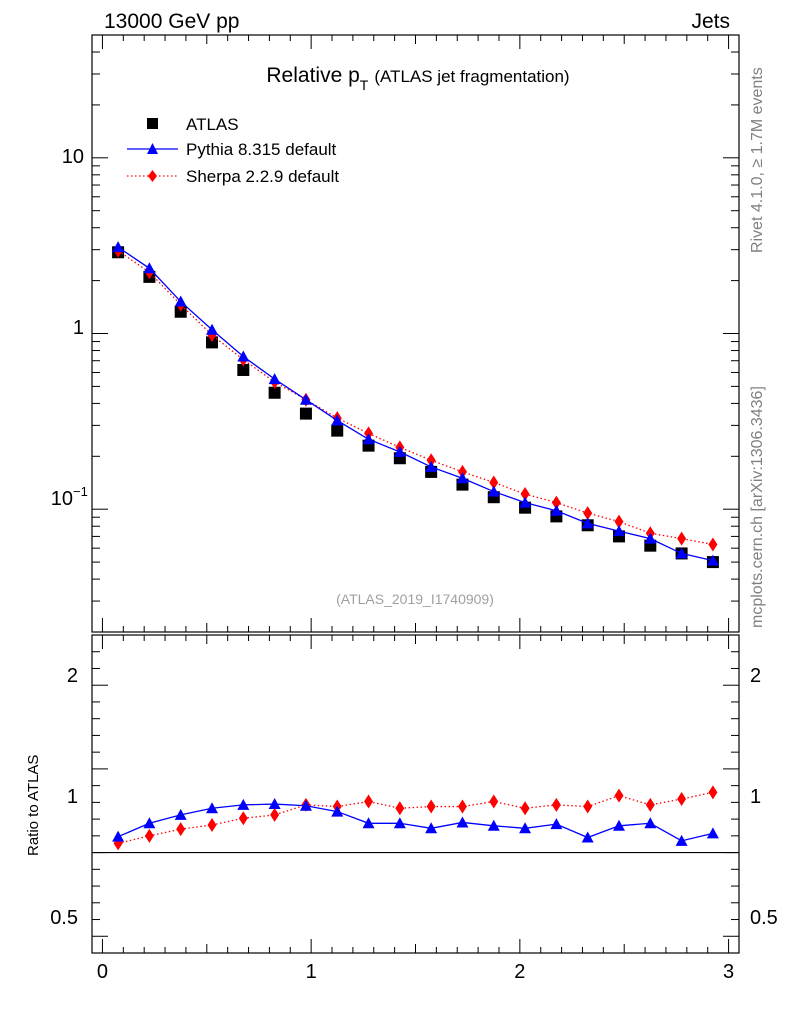  I want to click on energy-label: 13000 GeV pp, so click(171, 21).